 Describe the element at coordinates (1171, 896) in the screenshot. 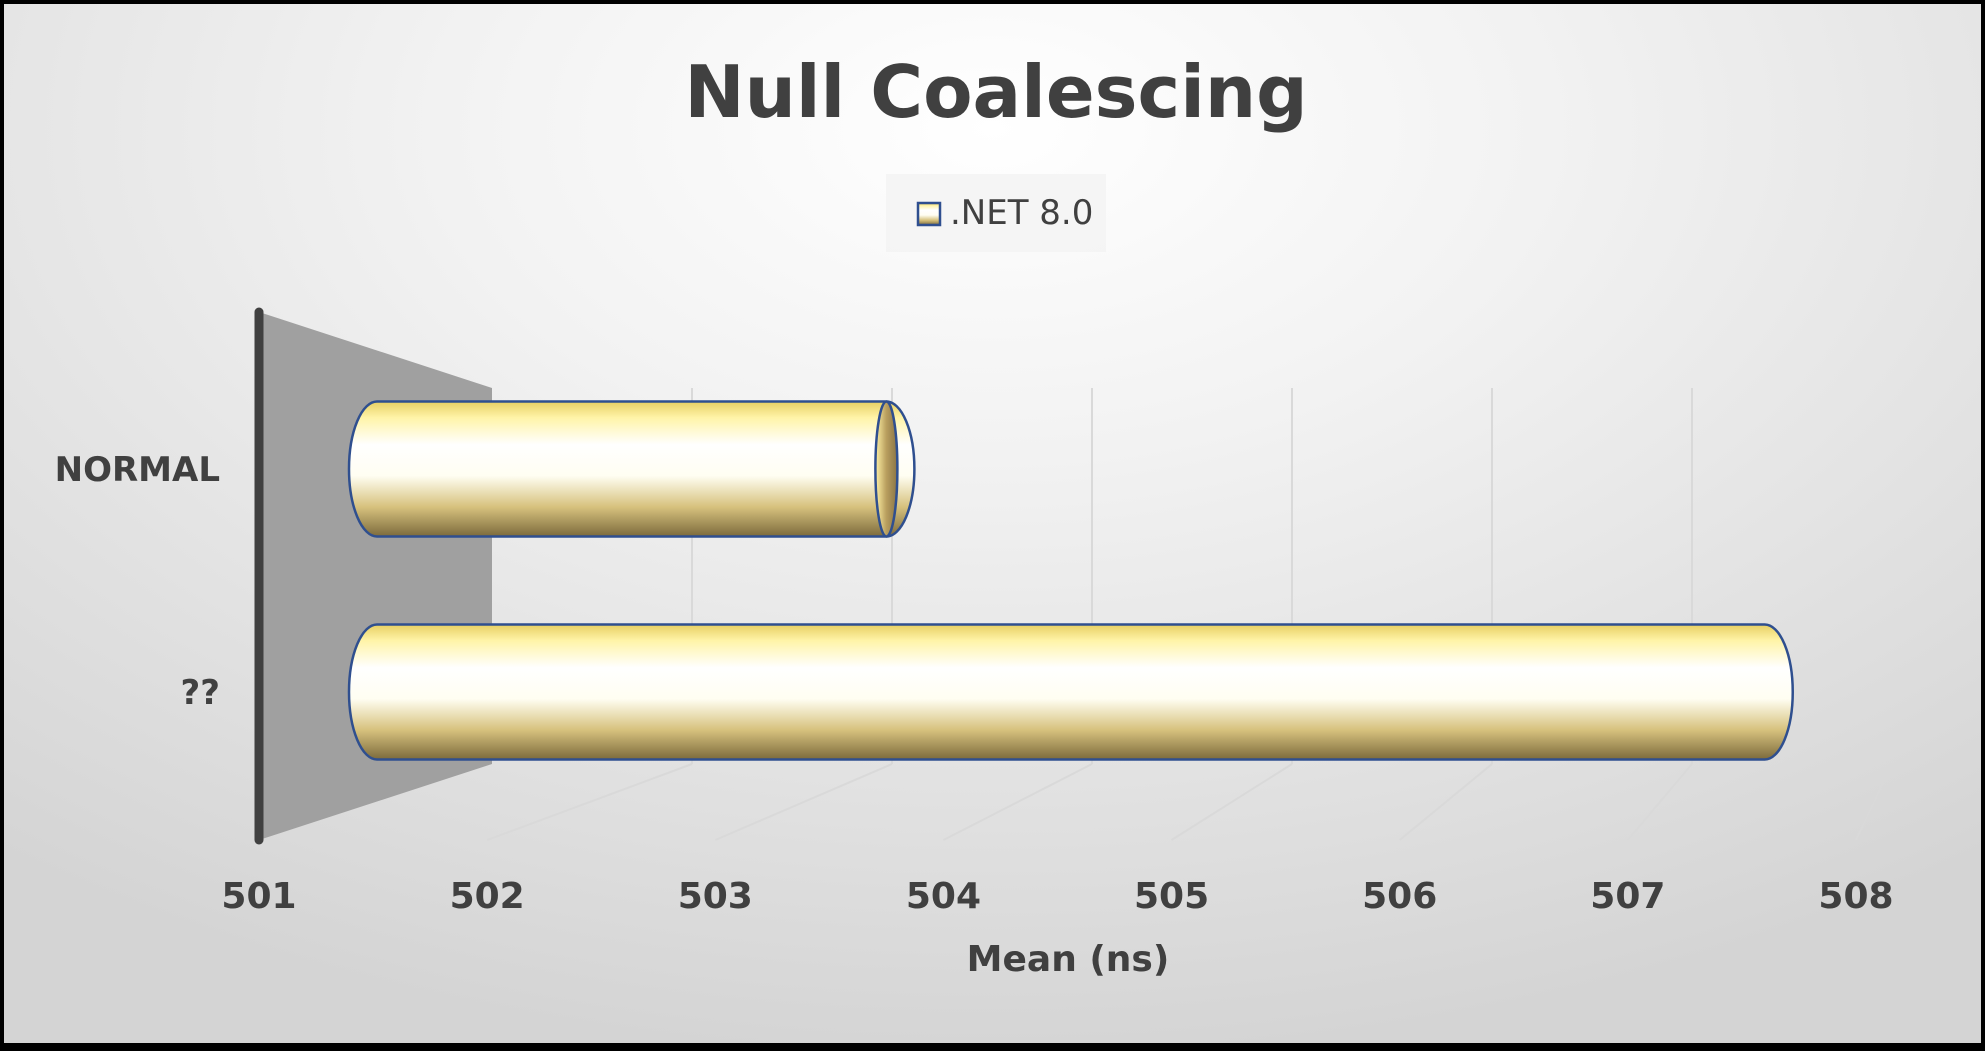

I see `x-tick-505: 505` at that location.